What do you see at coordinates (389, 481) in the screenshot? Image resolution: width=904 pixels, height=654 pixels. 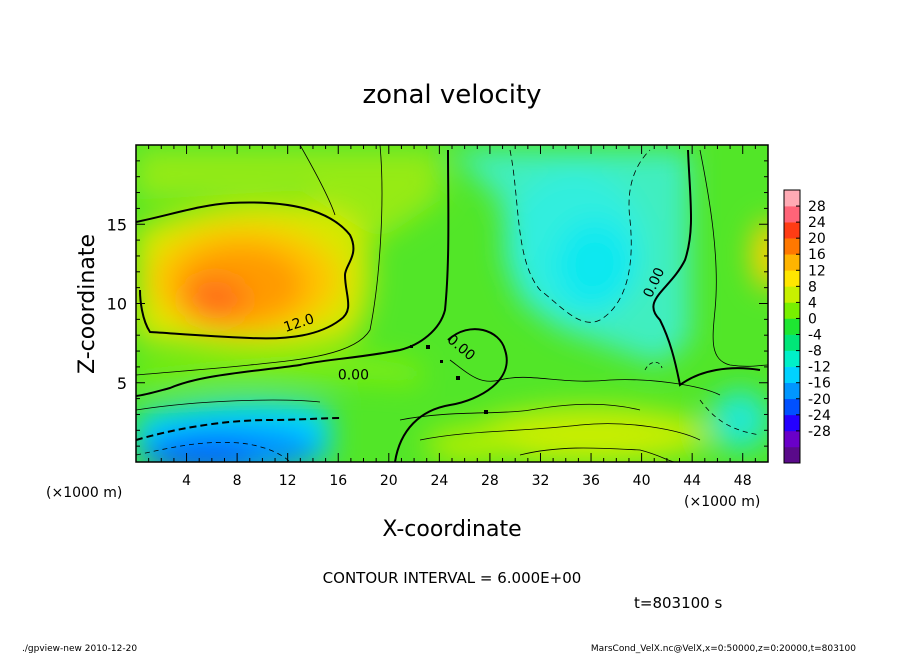 I see `x-tick-label: 20` at bounding box center [389, 481].